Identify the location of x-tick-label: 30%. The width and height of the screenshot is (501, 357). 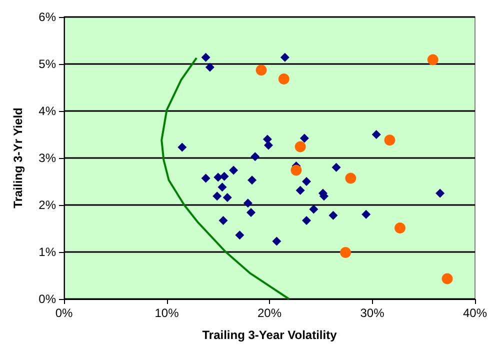
(372, 313).